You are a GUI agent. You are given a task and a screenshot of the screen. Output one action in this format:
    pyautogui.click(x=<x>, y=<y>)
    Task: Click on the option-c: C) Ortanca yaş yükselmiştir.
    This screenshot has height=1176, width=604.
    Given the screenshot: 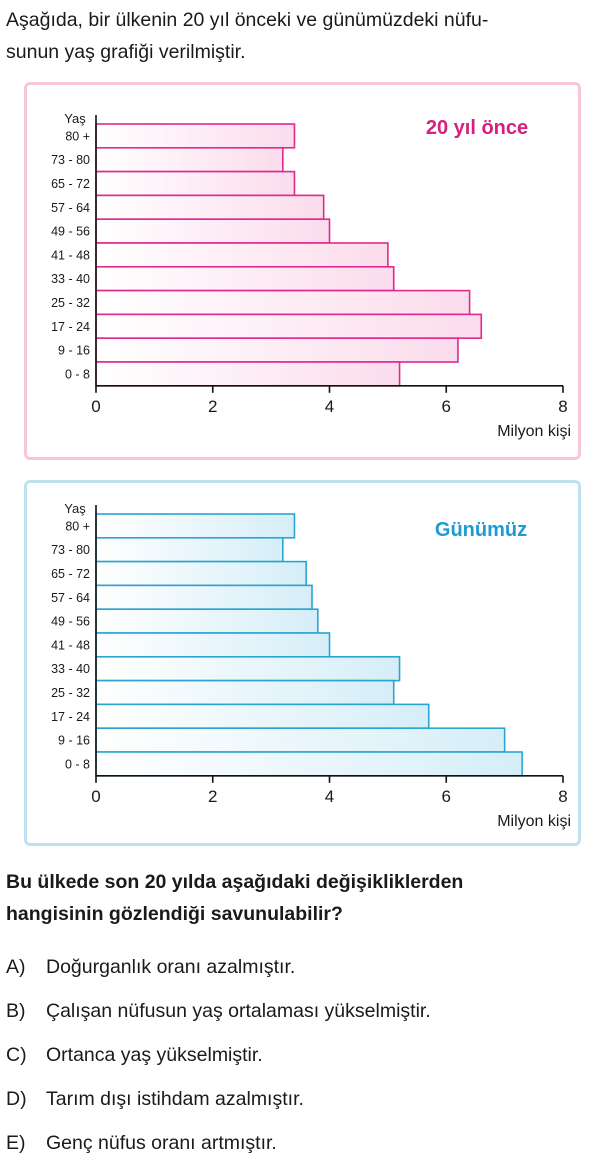 What is the action you would take?
    pyautogui.click(x=304, y=1066)
    